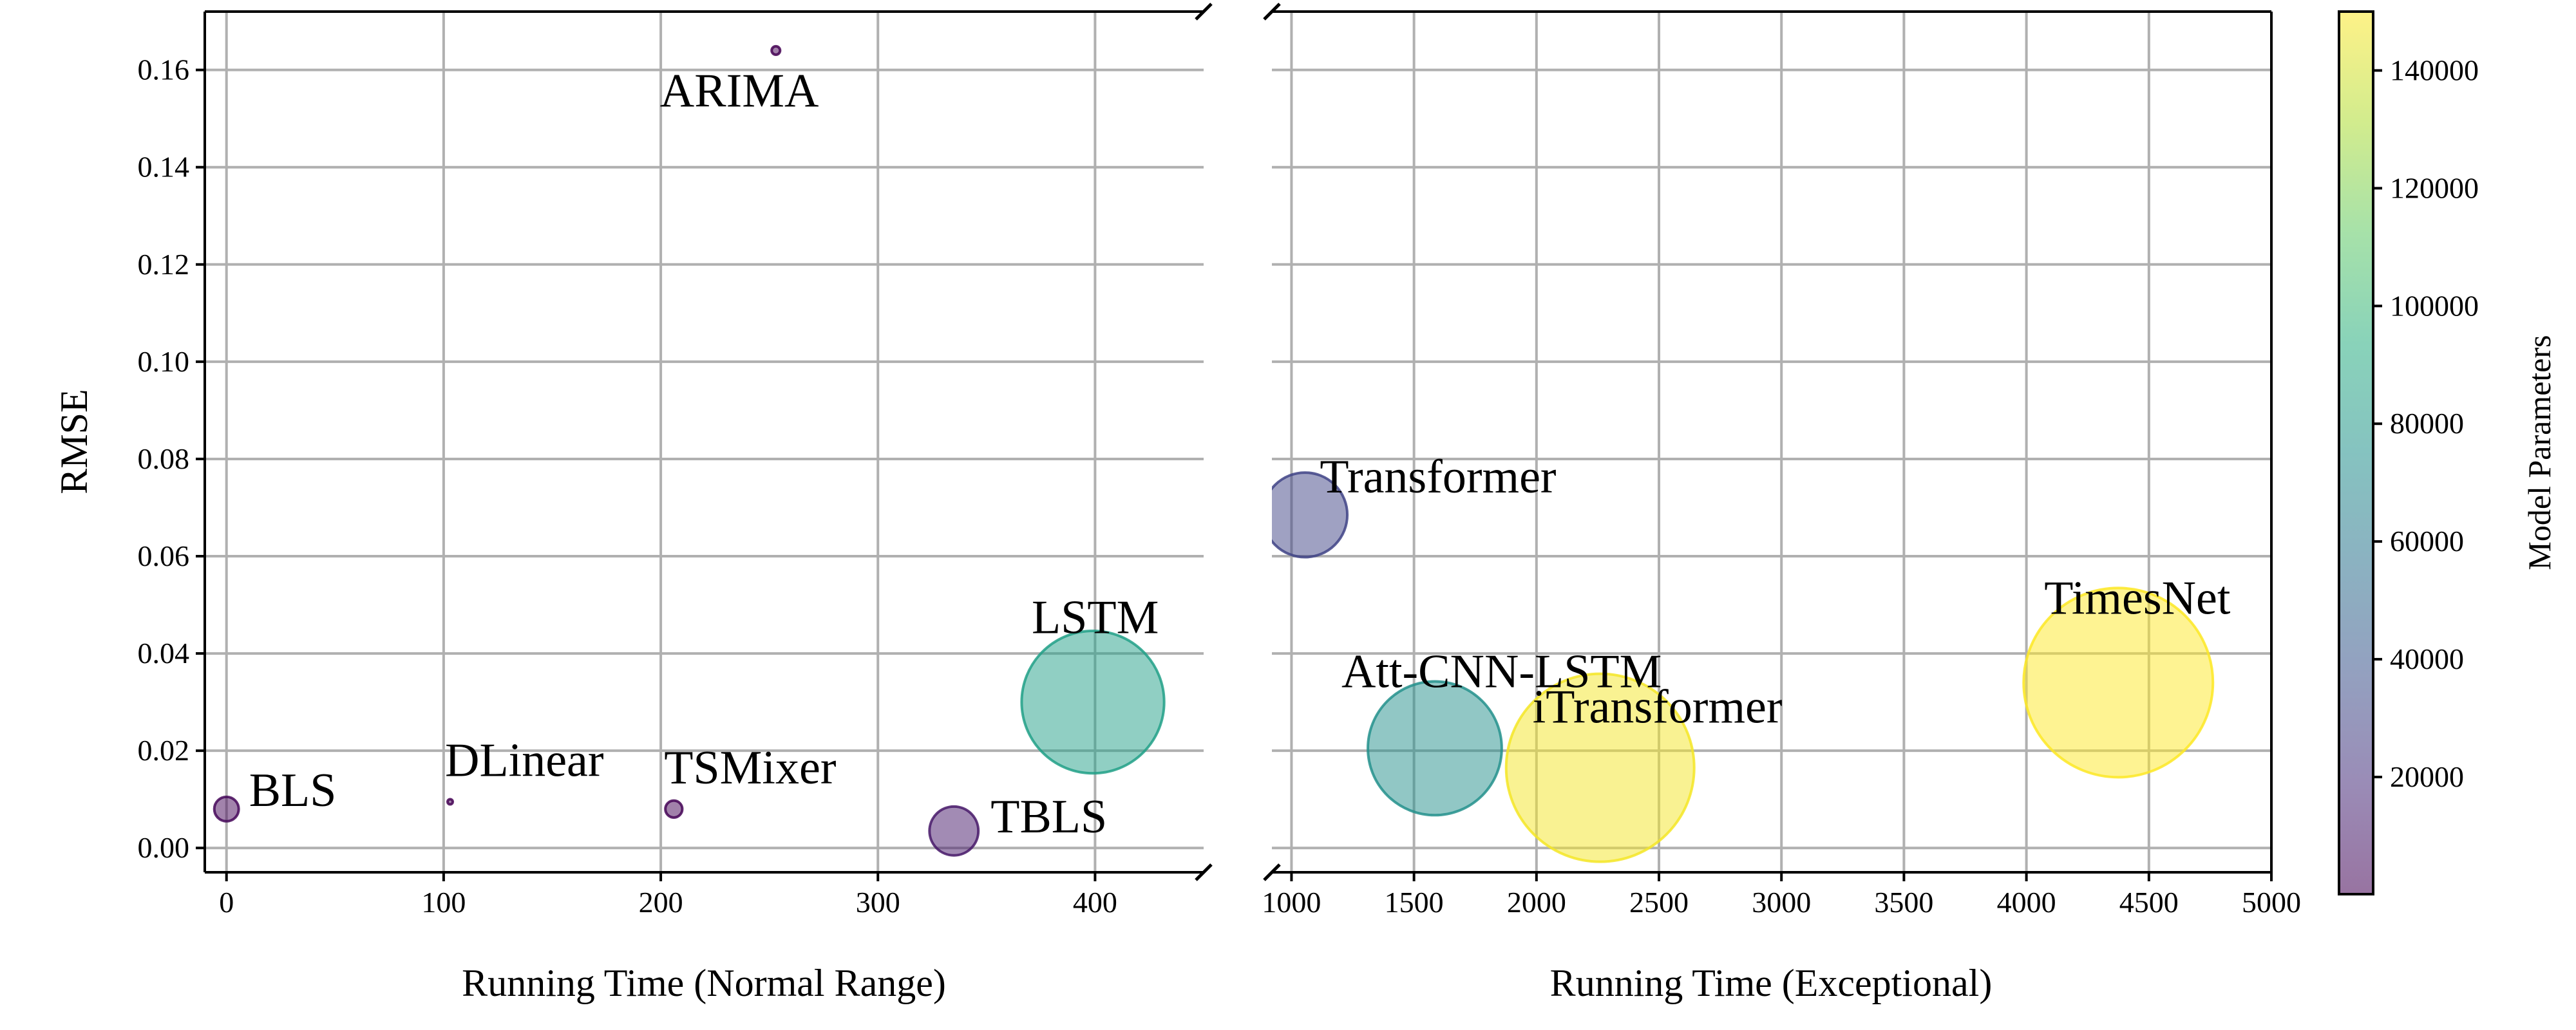 The image size is (2576, 1030). Describe the element at coordinates (1095, 618) in the screenshot. I see `bubble-label: LSTM` at that location.